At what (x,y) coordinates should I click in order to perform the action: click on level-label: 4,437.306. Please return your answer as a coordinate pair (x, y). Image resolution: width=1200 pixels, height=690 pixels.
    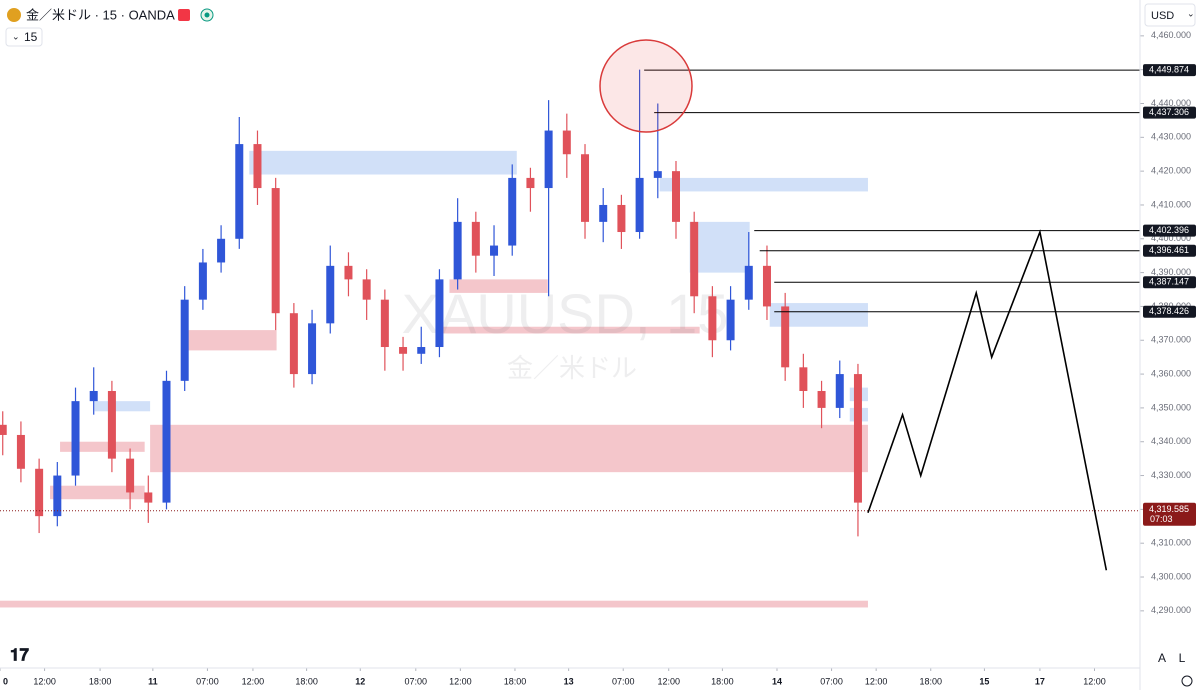
    Looking at the image, I should click on (1169, 112).